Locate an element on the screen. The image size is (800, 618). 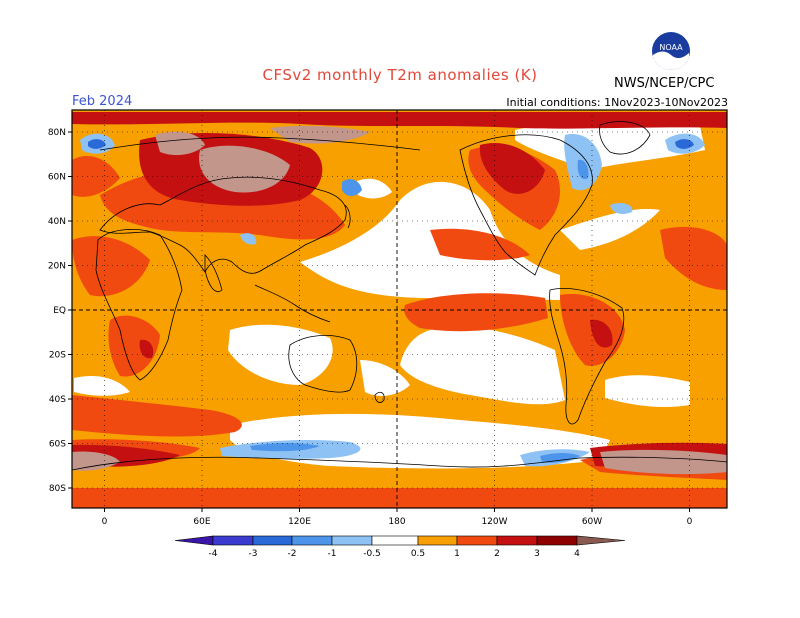
lon-label: 180 is located at coordinates (396, 522).